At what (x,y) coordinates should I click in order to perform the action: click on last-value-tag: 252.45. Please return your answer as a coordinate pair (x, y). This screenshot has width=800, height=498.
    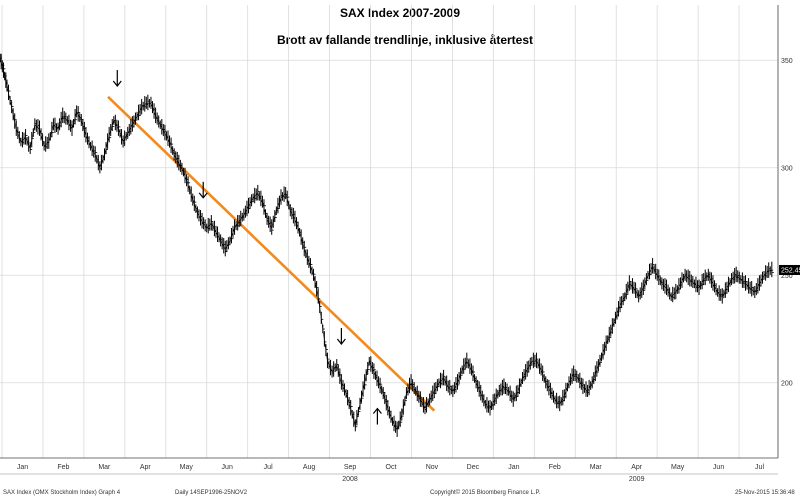
    Looking at the image, I should click on (789, 269).